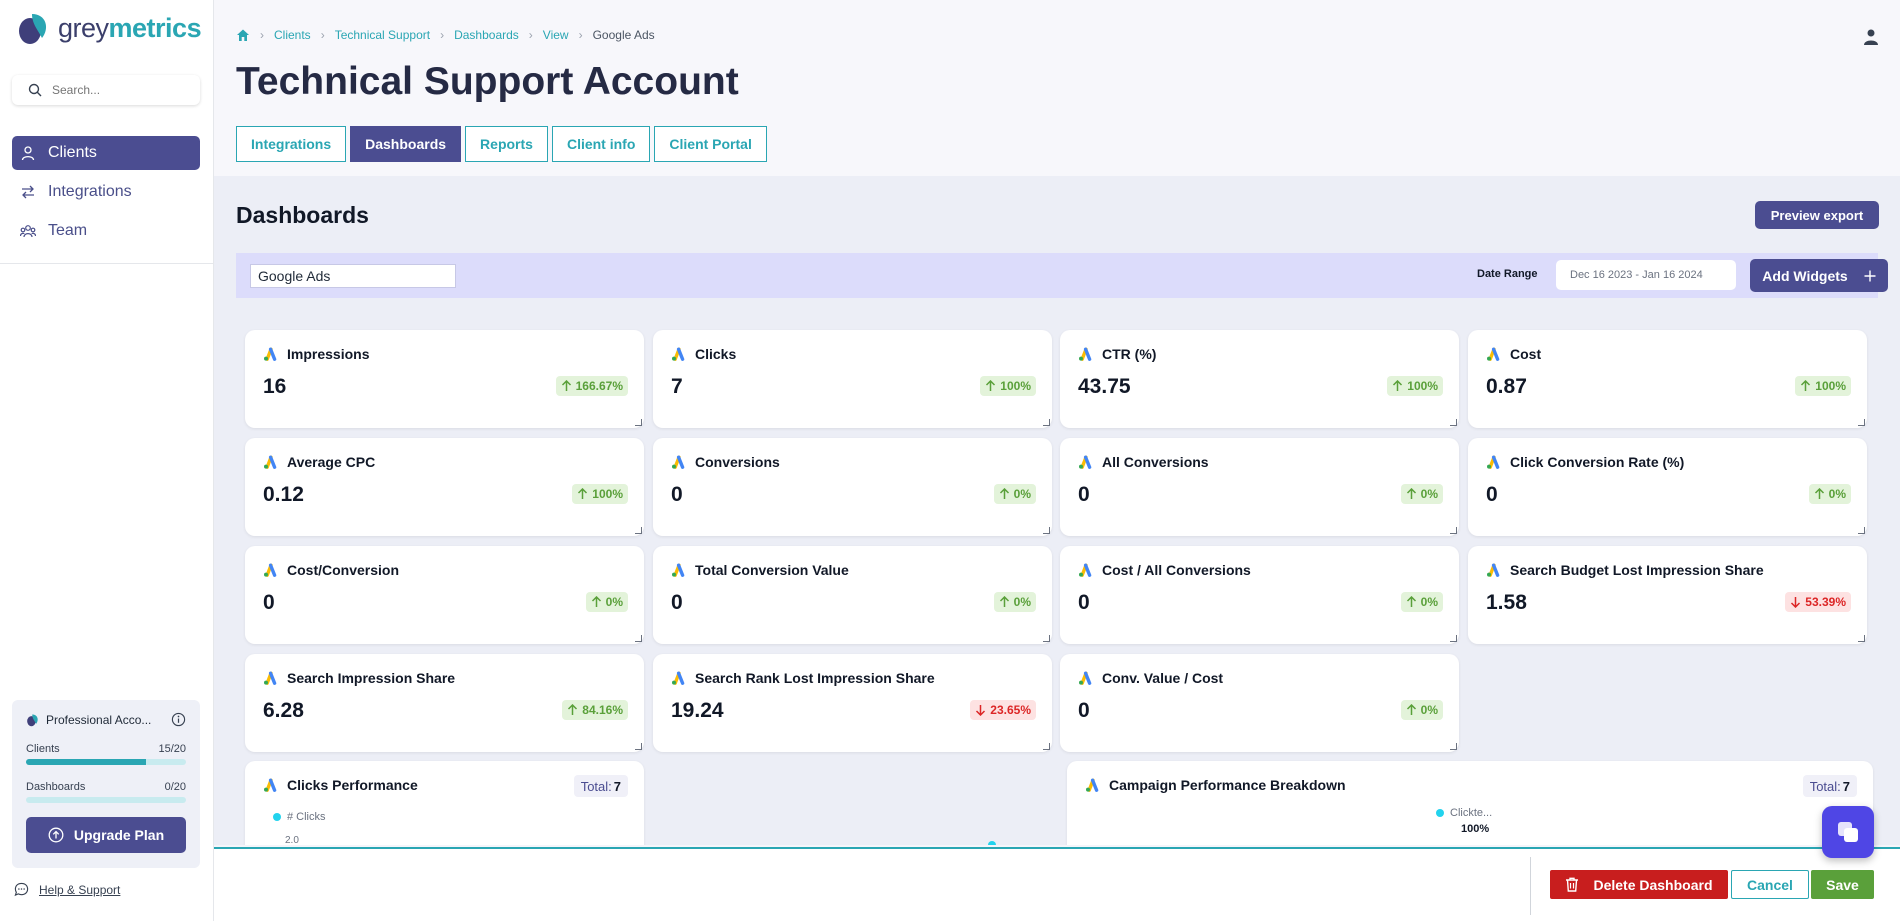 The image size is (1900, 921). What do you see at coordinates (815, 678) in the screenshot?
I see `metric-title: Search Rank Lost Impression Share` at bounding box center [815, 678].